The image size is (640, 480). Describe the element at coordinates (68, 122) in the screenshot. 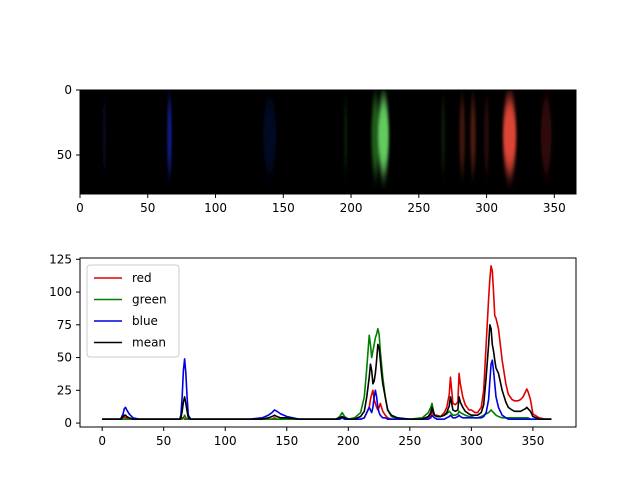

I see `spectrum-y-ticks: 0 50` at that location.